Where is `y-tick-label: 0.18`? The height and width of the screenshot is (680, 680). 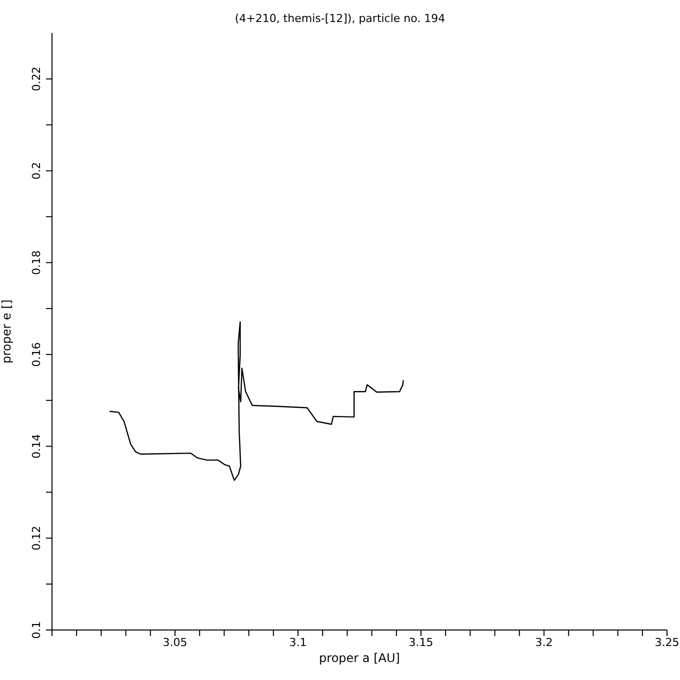
y-tick-label: 0.18 is located at coordinates (36, 262).